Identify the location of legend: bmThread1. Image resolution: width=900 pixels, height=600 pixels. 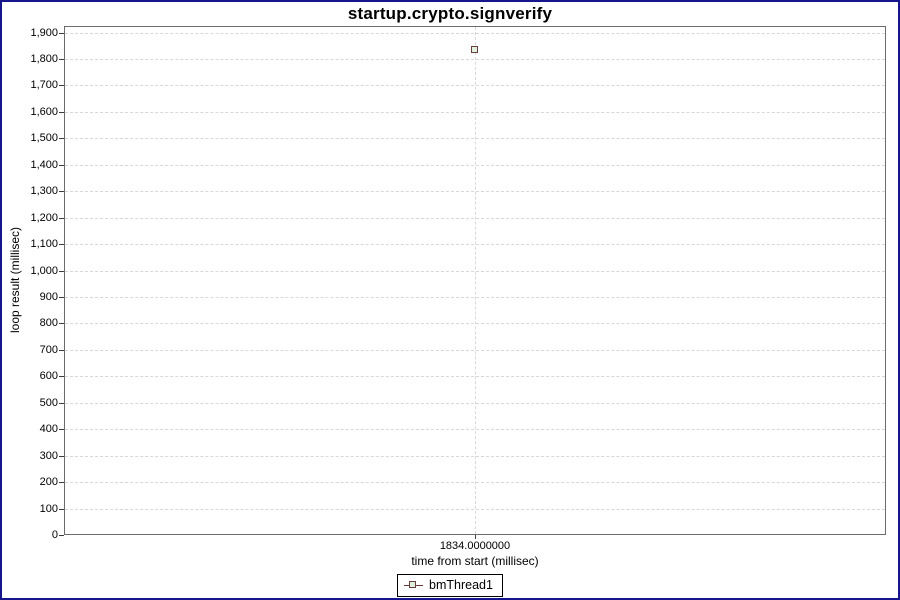
(450, 585).